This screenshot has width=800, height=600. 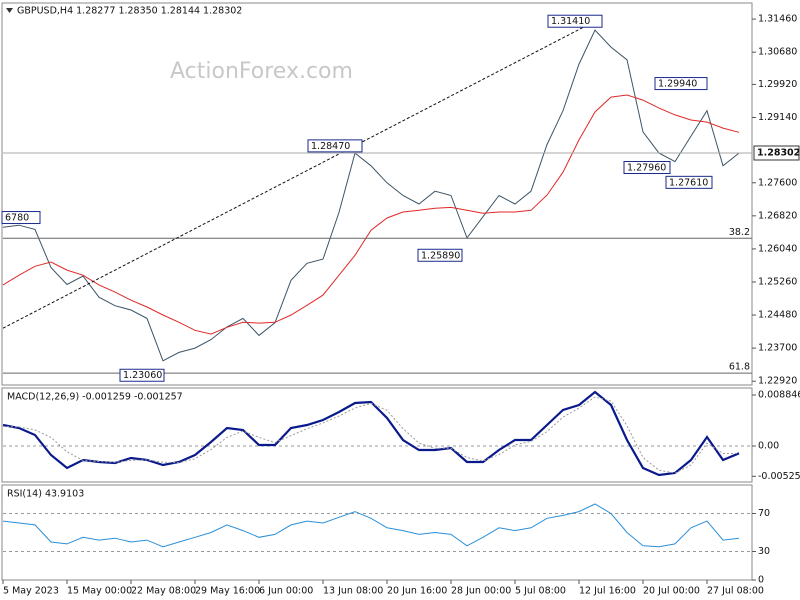 What do you see at coordinates (417, 591) in the screenshot?
I see `x-tick-label: 20 Jun 16:00` at bounding box center [417, 591].